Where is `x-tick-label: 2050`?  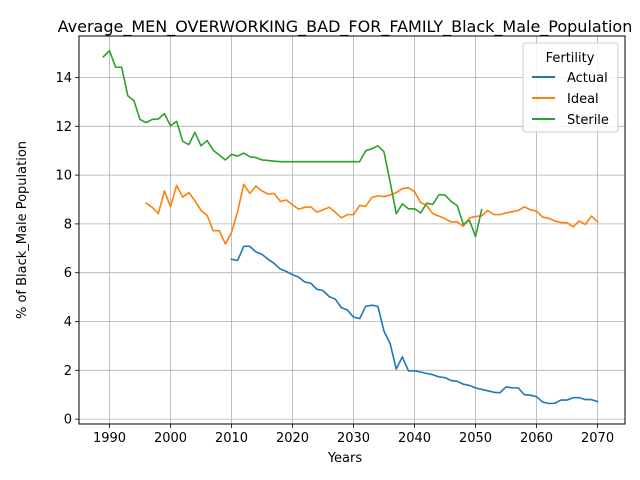 x-tick-label: 2050 is located at coordinates (475, 438).